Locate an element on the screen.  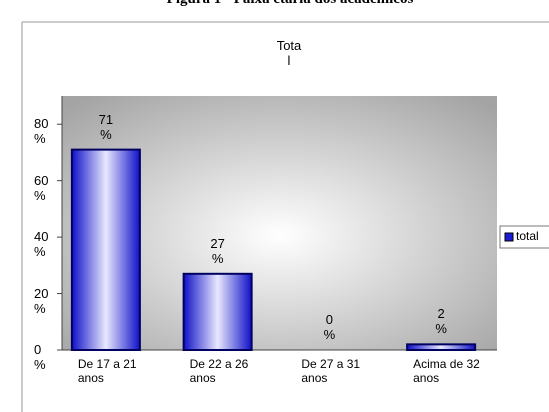
caption: Figura 1 - Faixa etária dos acadêmicos is located at coordinates (290, 3).